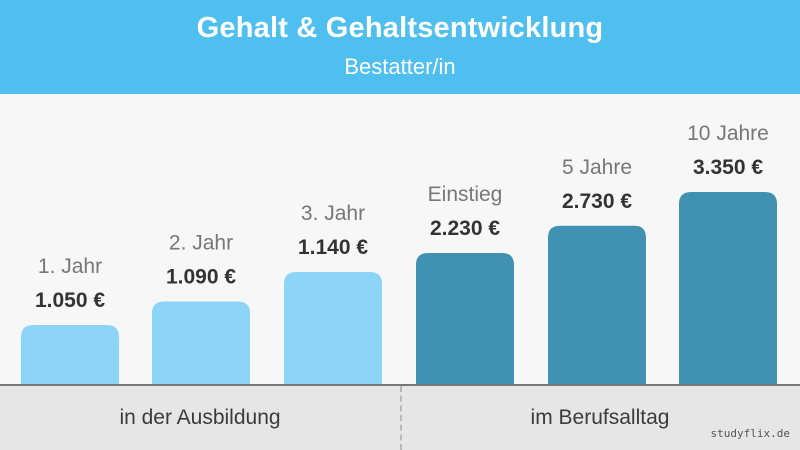  Describe the element at coordinates (333, 247) in the screenshot. I see `value-label-3: 1.140 €` at that location.